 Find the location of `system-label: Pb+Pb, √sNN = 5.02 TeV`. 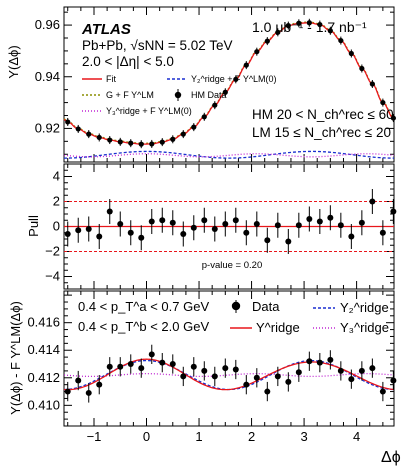

system-label: Pb+Pb, √sNN = 5.02 TeV is located at coordinates (157, 45).